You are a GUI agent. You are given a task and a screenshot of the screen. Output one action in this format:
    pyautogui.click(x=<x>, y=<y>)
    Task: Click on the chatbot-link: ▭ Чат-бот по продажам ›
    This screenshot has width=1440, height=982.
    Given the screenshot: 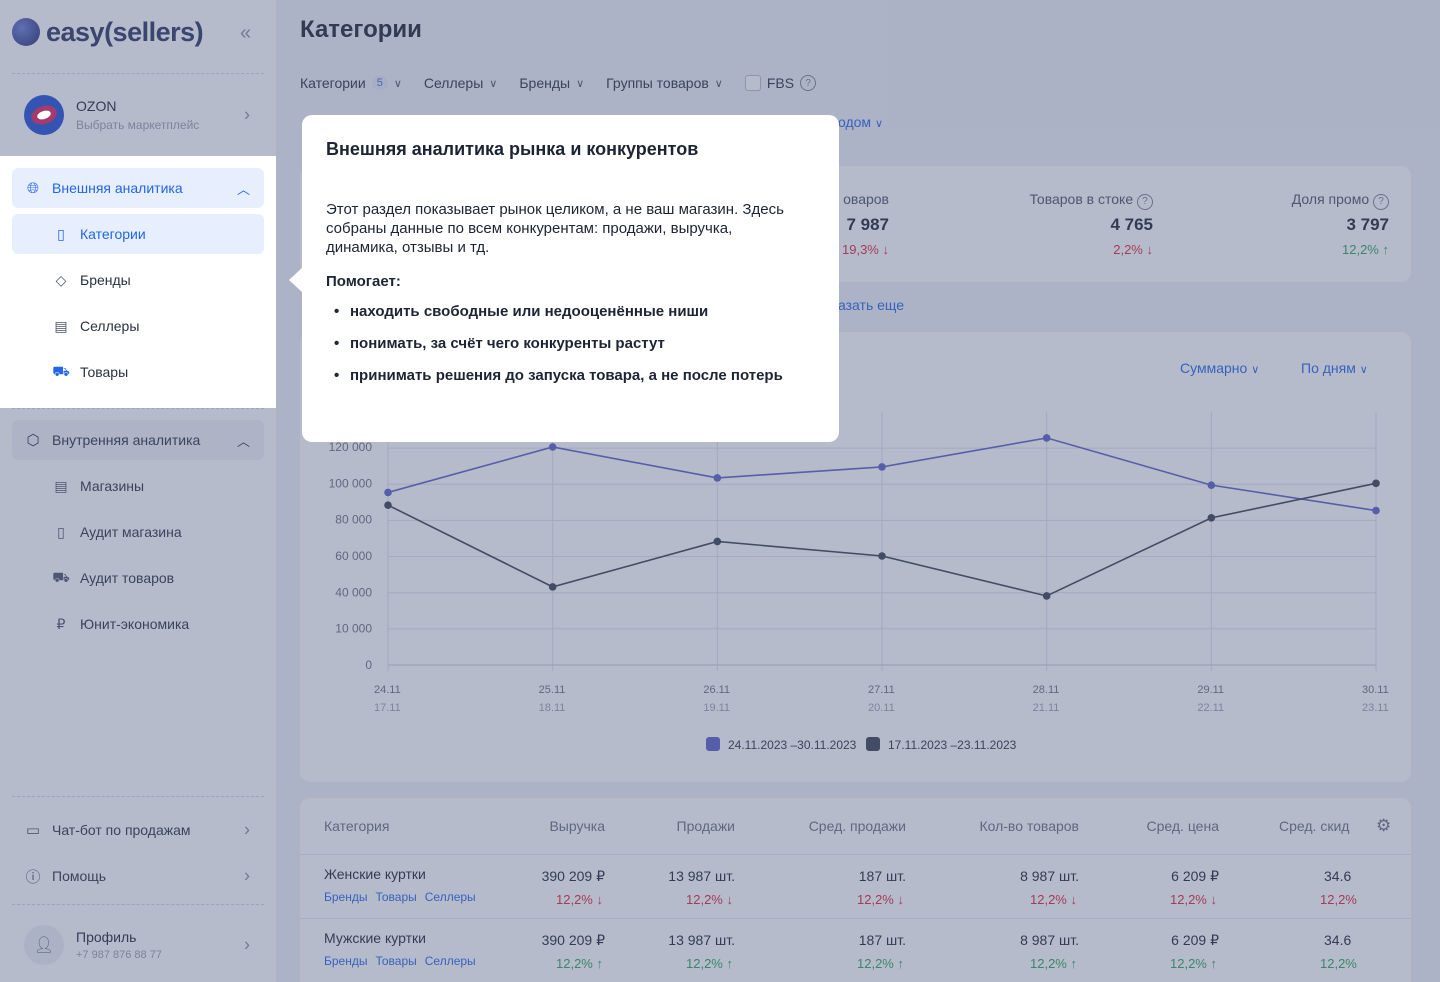 What is the action you would take?
    pyautogui.click(x=138, y=830)
    